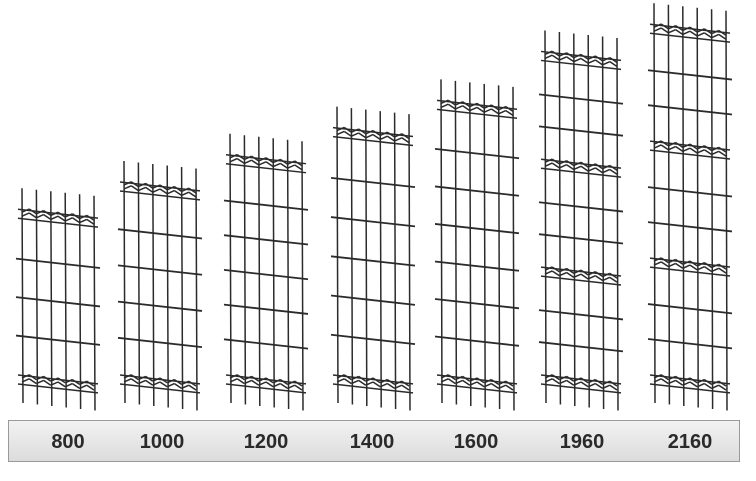 This screenshot has height=481, width=756. I want to click on height-label-1200: 1200, so click(266, 442).